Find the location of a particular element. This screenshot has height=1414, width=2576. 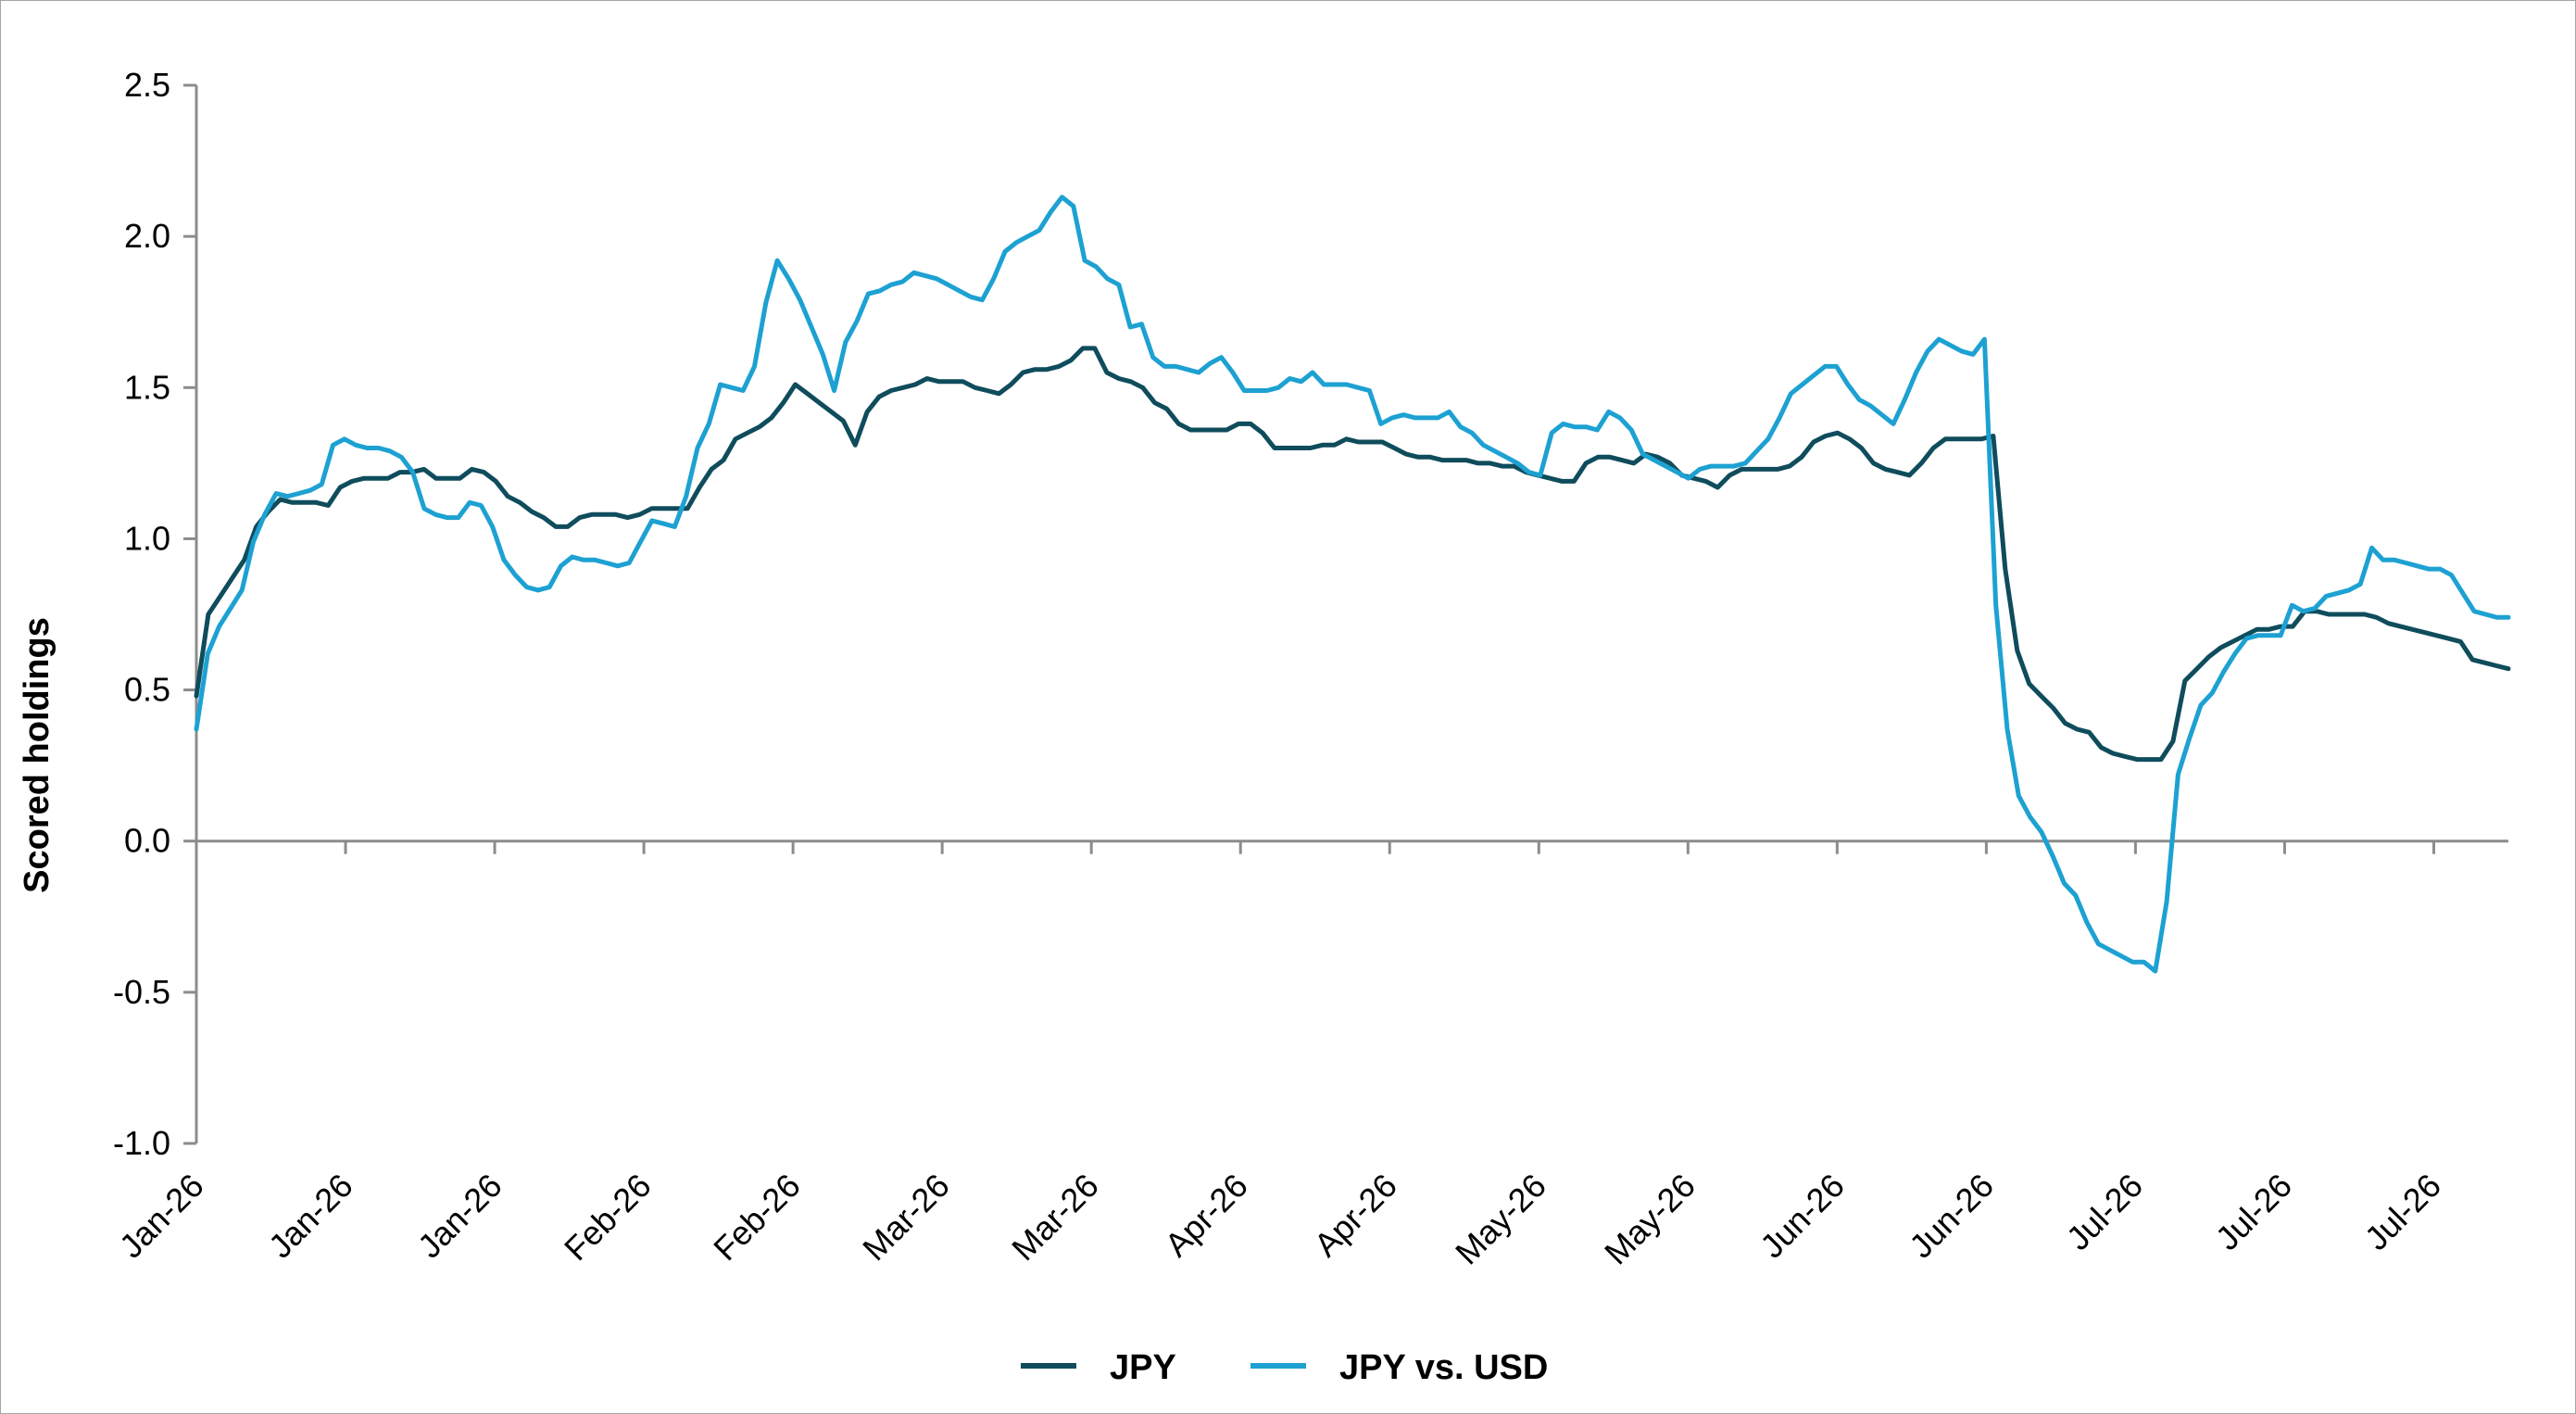

legend-label-jpy: JPY is located at coordinates (1143, 1367).